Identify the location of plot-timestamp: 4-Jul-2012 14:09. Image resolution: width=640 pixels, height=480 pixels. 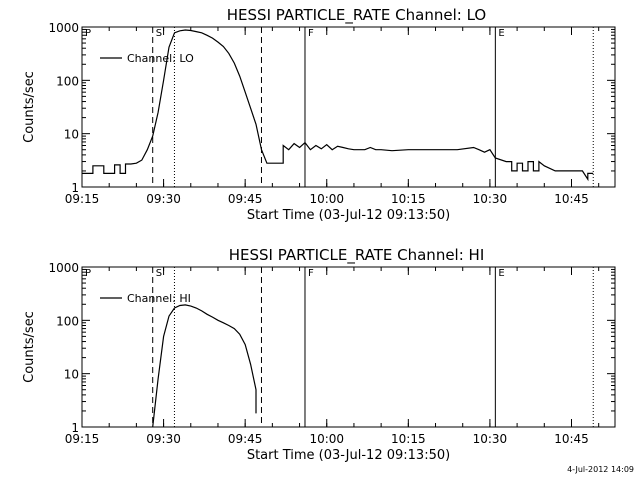
(600, 469).